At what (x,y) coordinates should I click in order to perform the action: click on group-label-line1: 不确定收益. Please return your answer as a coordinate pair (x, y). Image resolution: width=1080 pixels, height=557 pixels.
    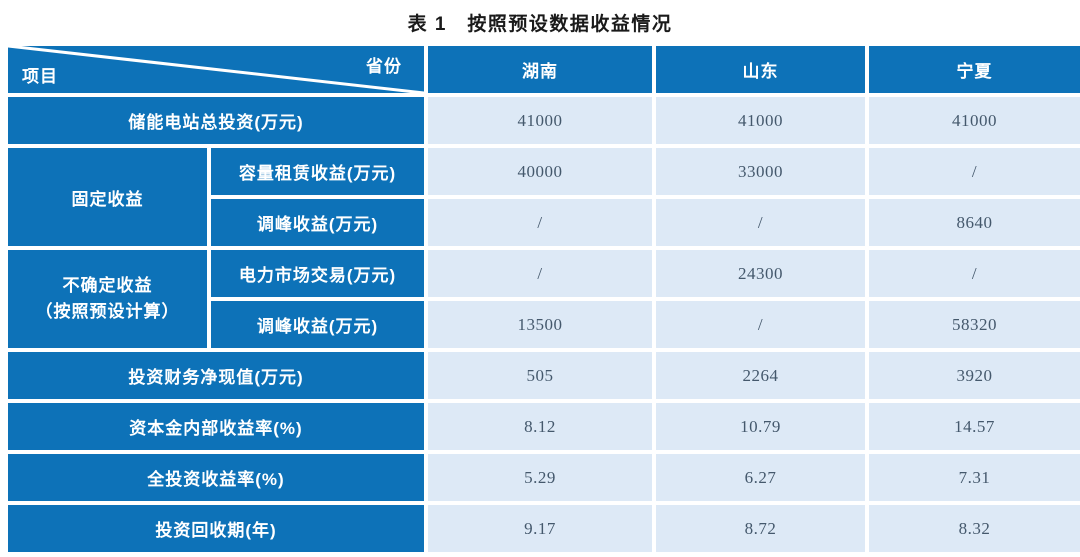
    Looking at the image, I should click on (107, 285).